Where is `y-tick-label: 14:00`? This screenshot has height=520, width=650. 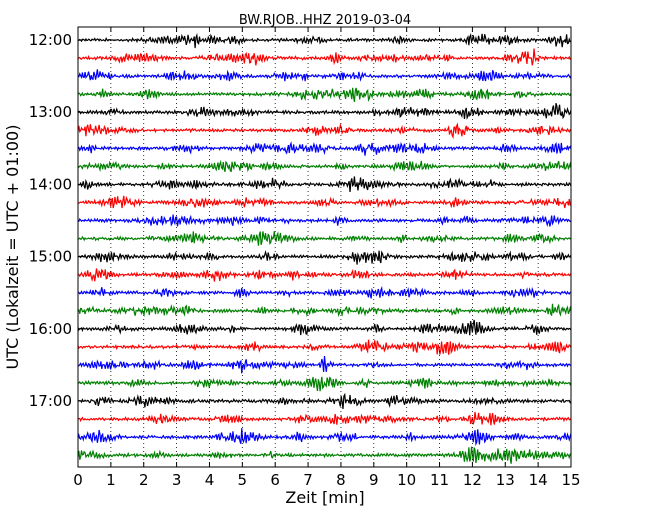 y-tick-label: 14:00 is located at coordinates (50, 184).